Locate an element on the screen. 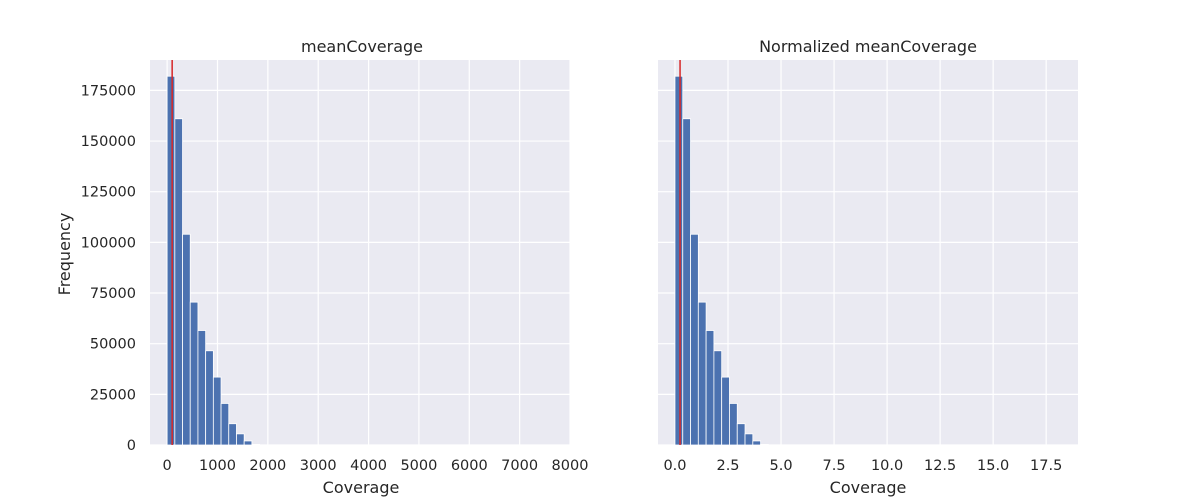 Image resolution: width=1200 pixels, height=500 pixels. y-tick-label: 125000 is located at coordinates (108, 193).